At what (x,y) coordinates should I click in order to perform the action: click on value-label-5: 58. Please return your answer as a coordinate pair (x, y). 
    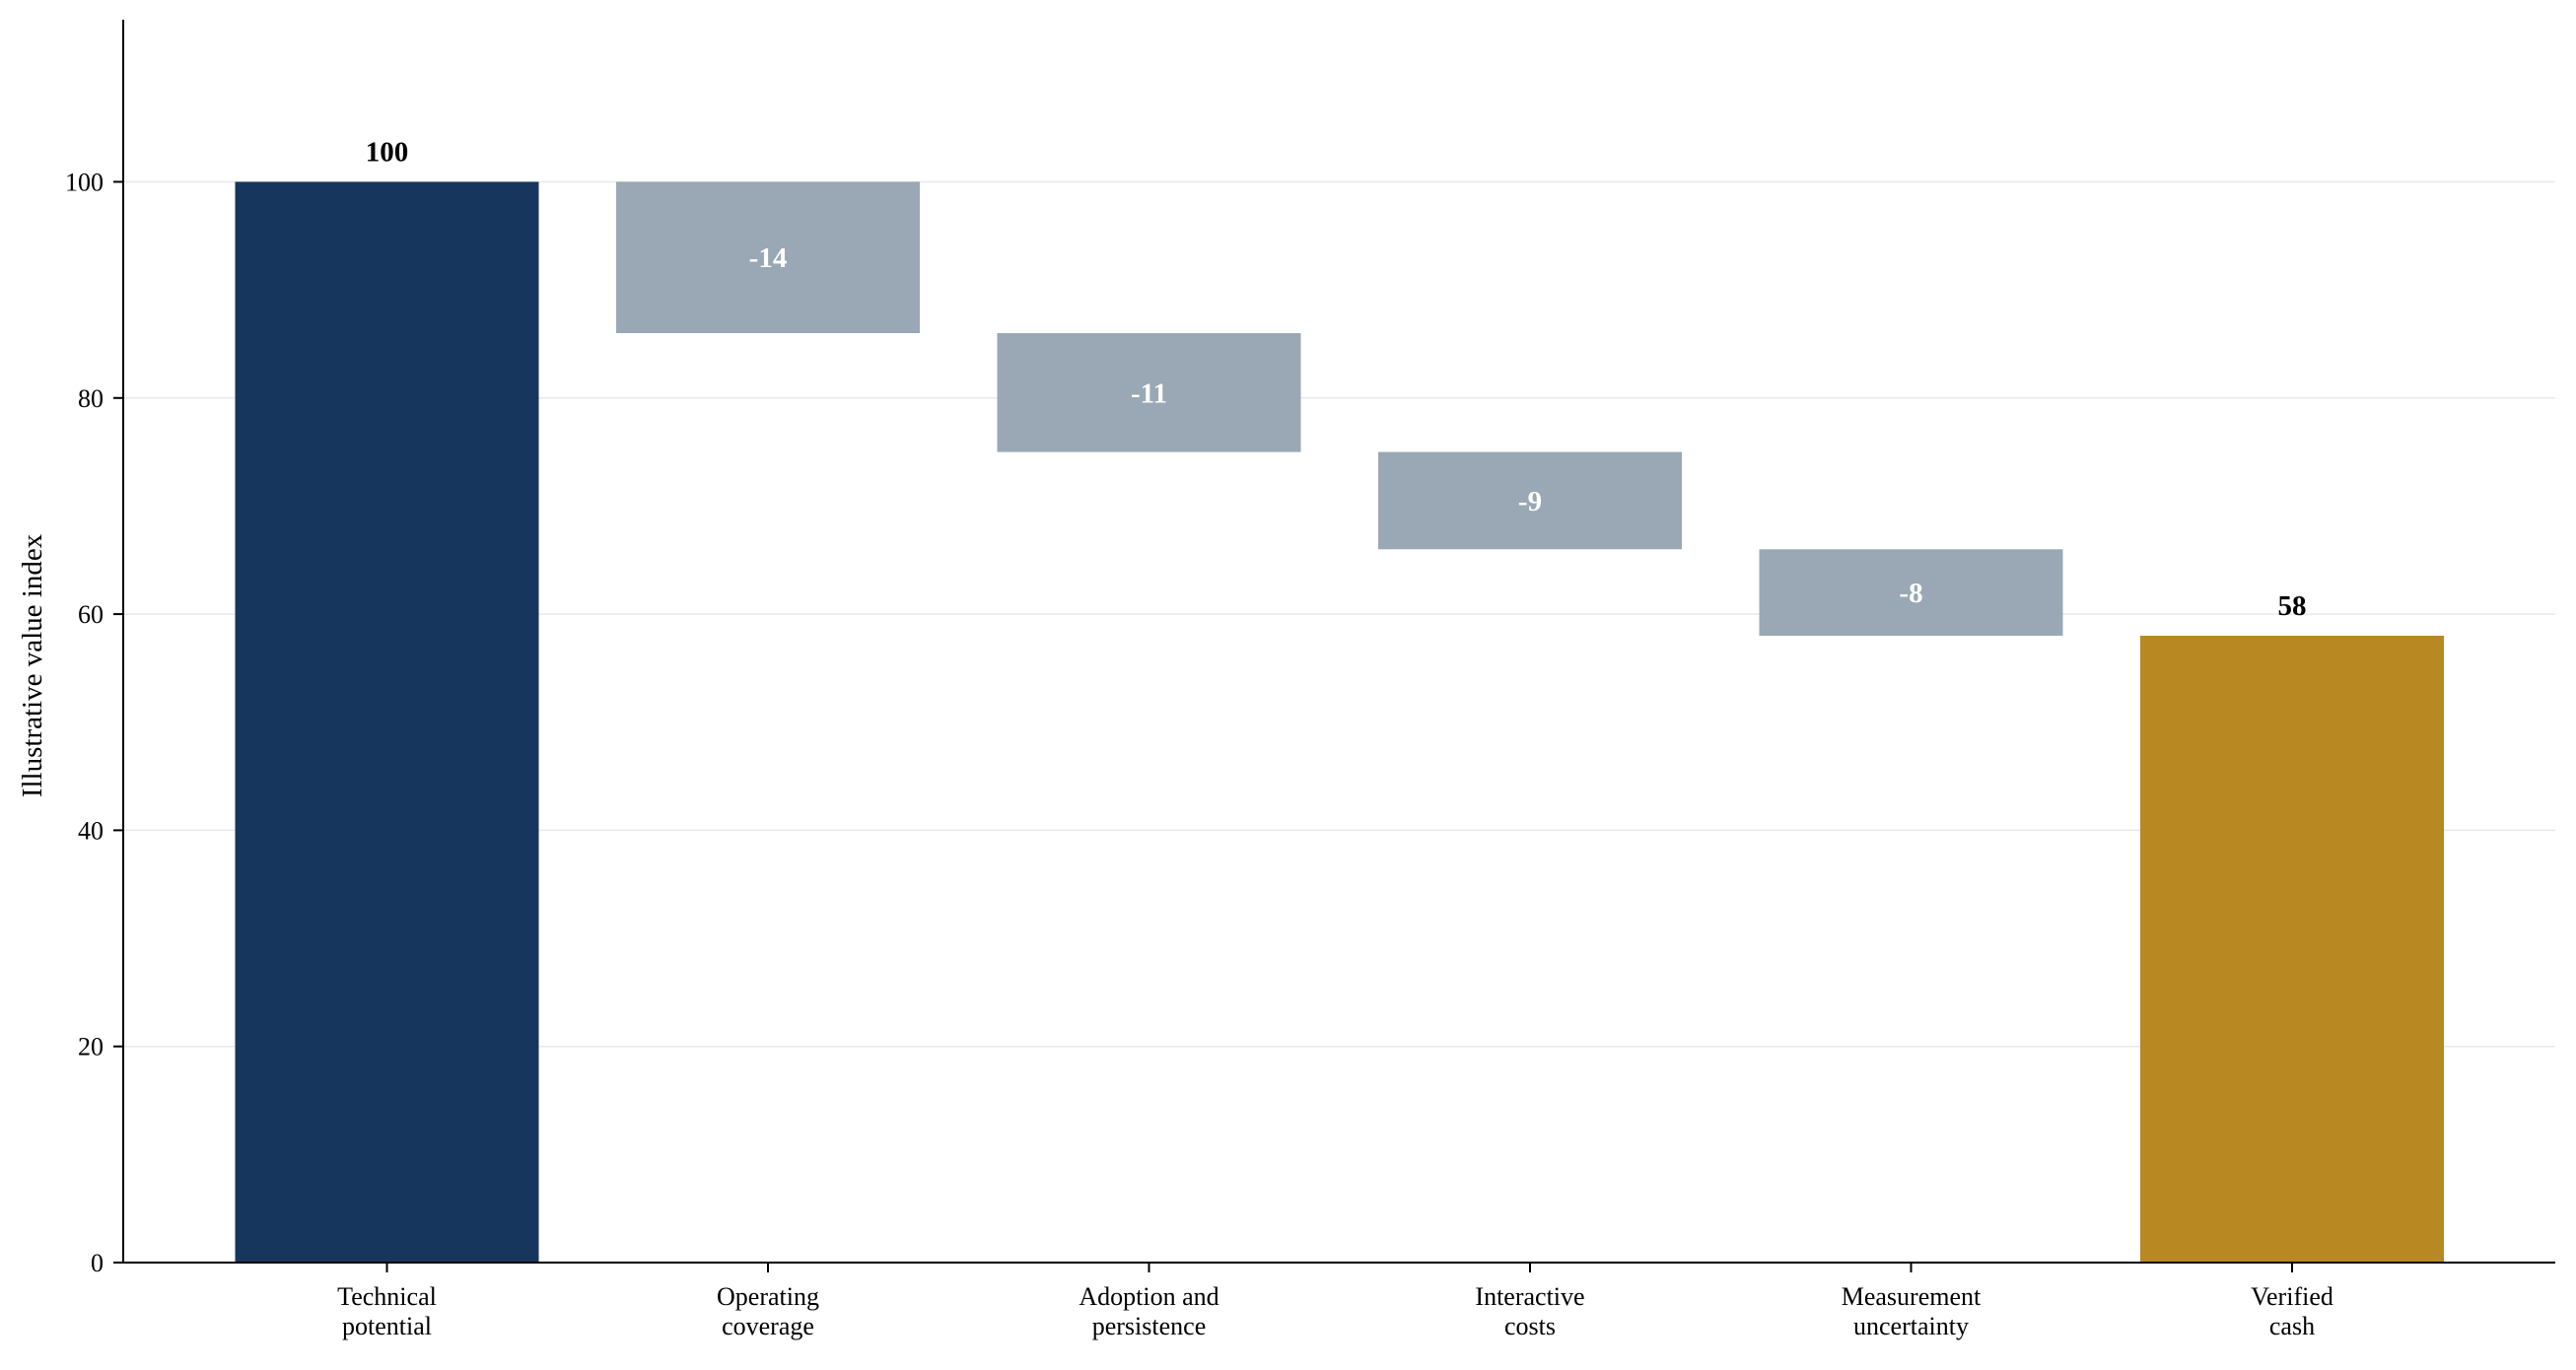
    Looking at the image, I should click on (2292, 606).